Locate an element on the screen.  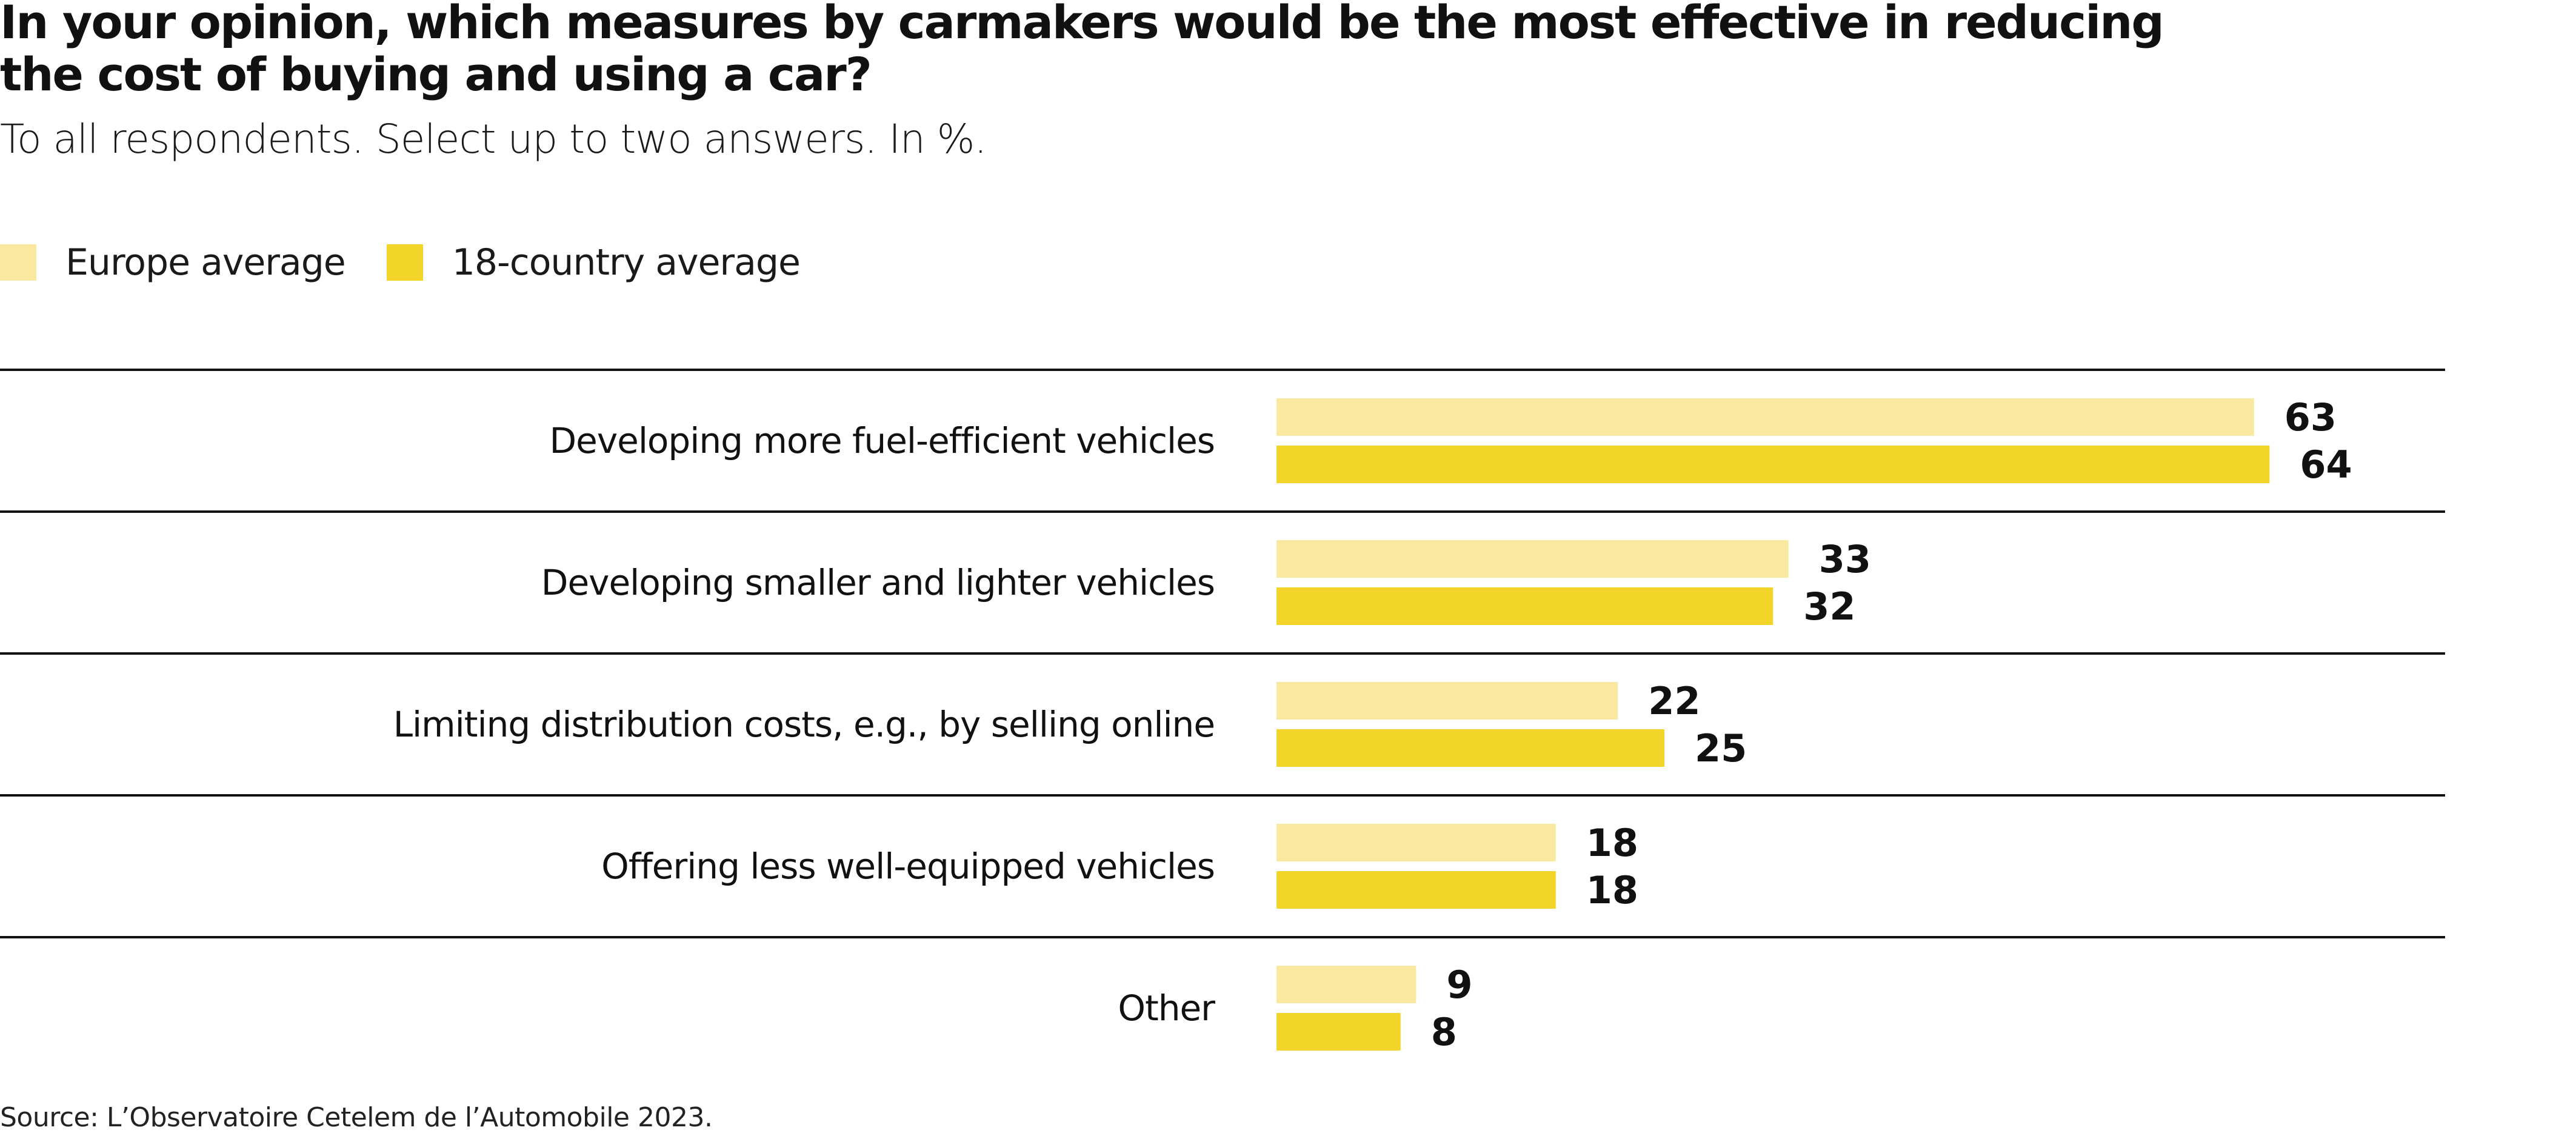
value-label: 64 is located at coordinates (2326, 465).